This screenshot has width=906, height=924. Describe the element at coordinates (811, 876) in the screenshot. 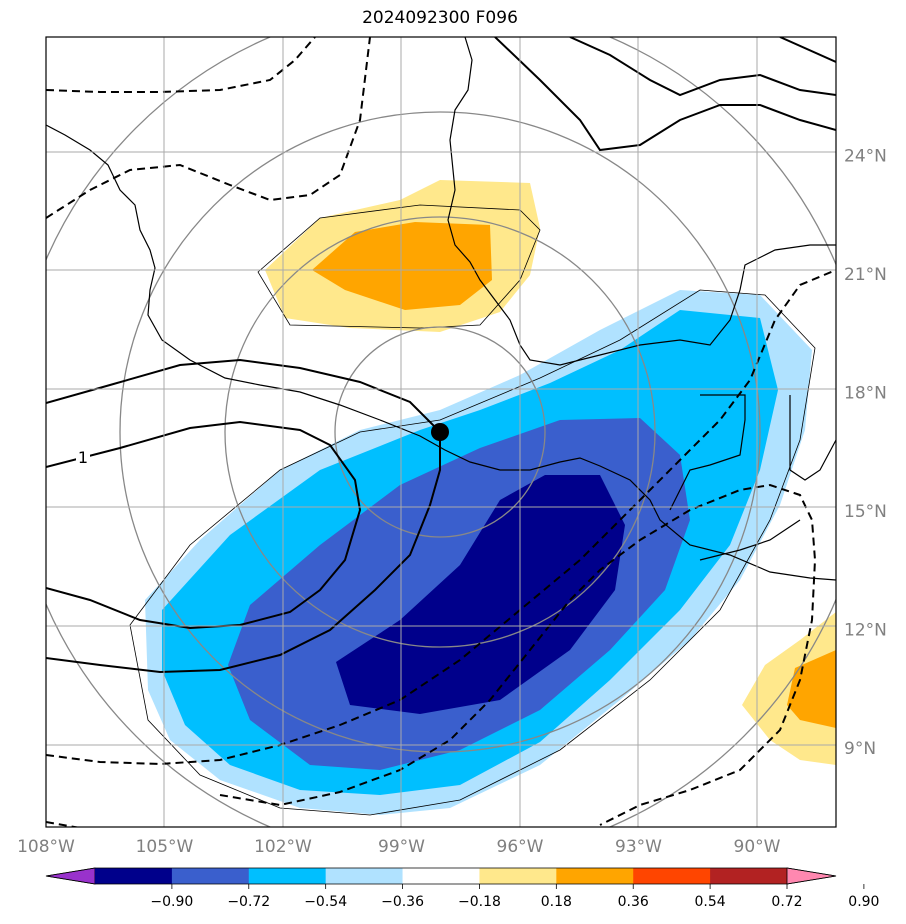

I see `colorbar-extend-high` at that location.